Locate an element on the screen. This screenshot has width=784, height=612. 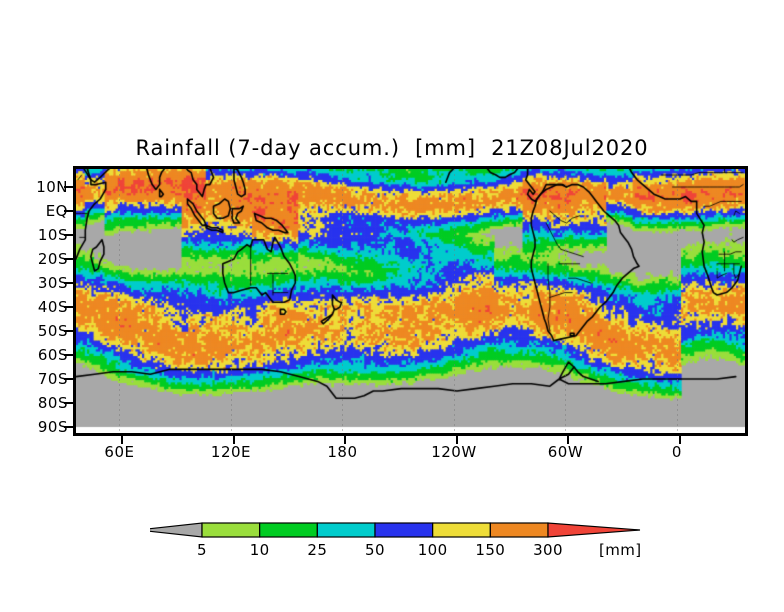
colorbar: [mm] 5 10 25 50 100 150 300 is located at coordinates (410, 542).